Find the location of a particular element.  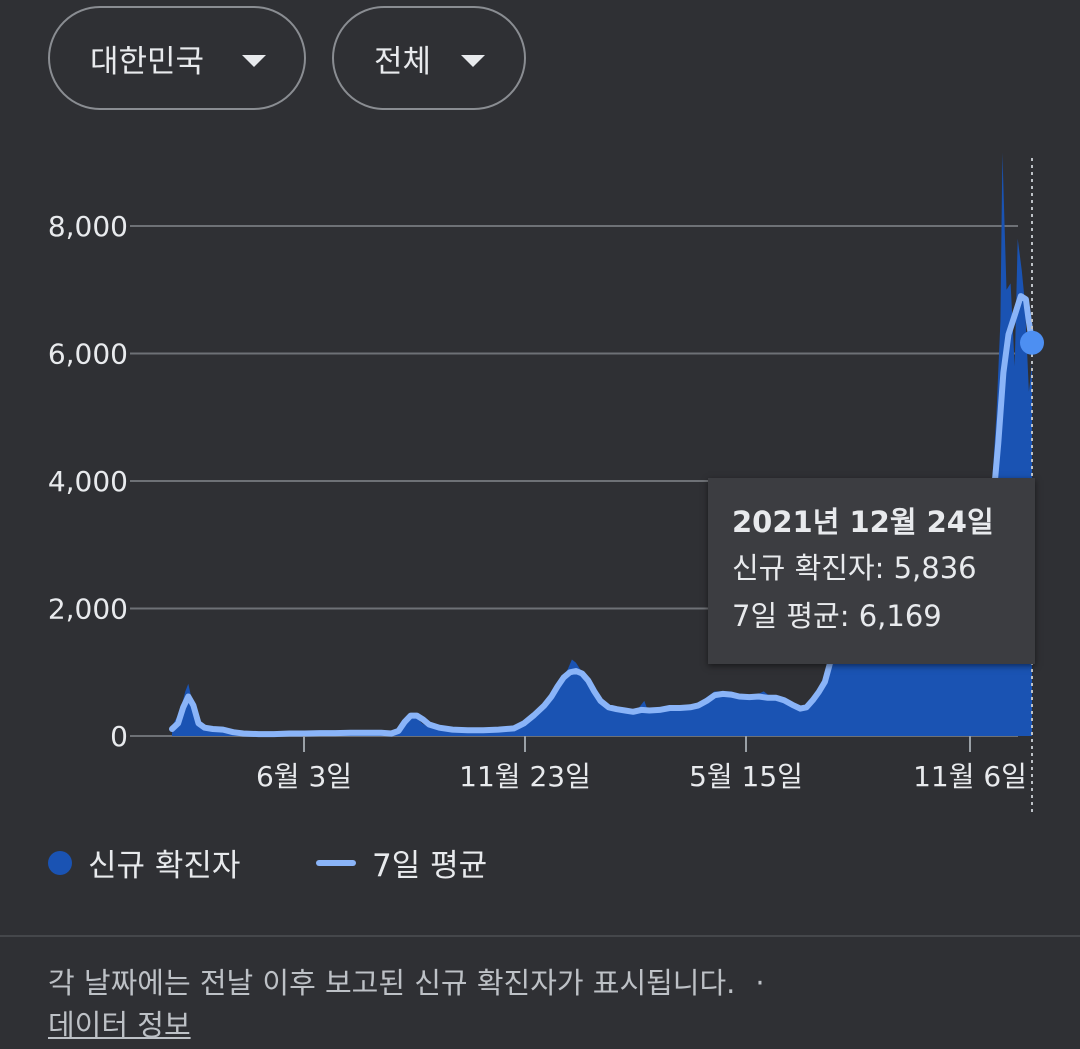

footnote: 각 날짜에는 전날 이후 보고된 신규 확진자가 표시됩니다. · is located at coordinates (406, 981).